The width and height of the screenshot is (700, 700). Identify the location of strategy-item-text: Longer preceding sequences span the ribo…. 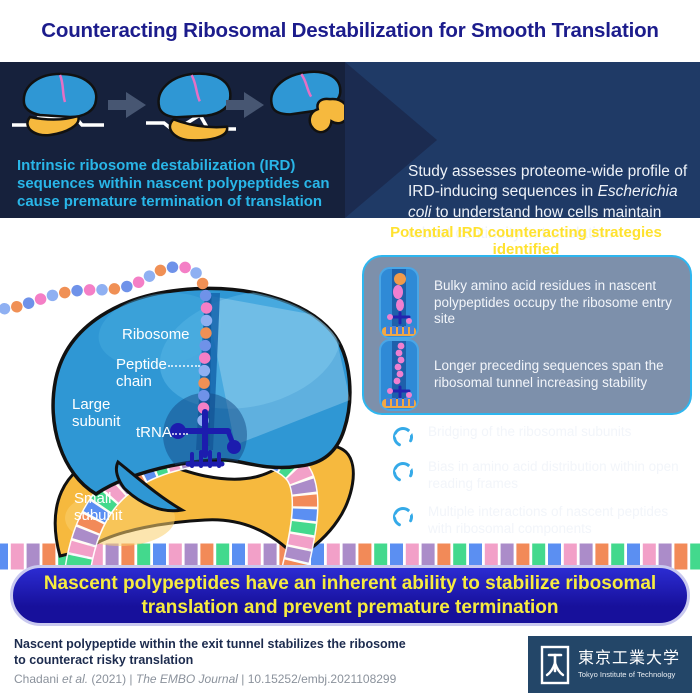
(549, 374).